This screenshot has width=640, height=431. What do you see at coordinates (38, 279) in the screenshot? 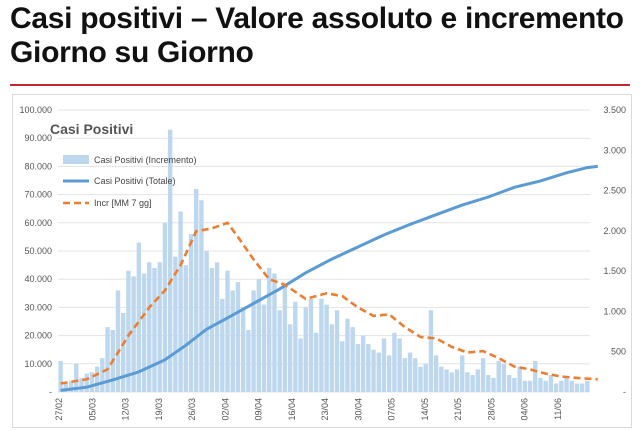
I see `y-left-tick-label: 40.000` at bounding box center [38, 279].